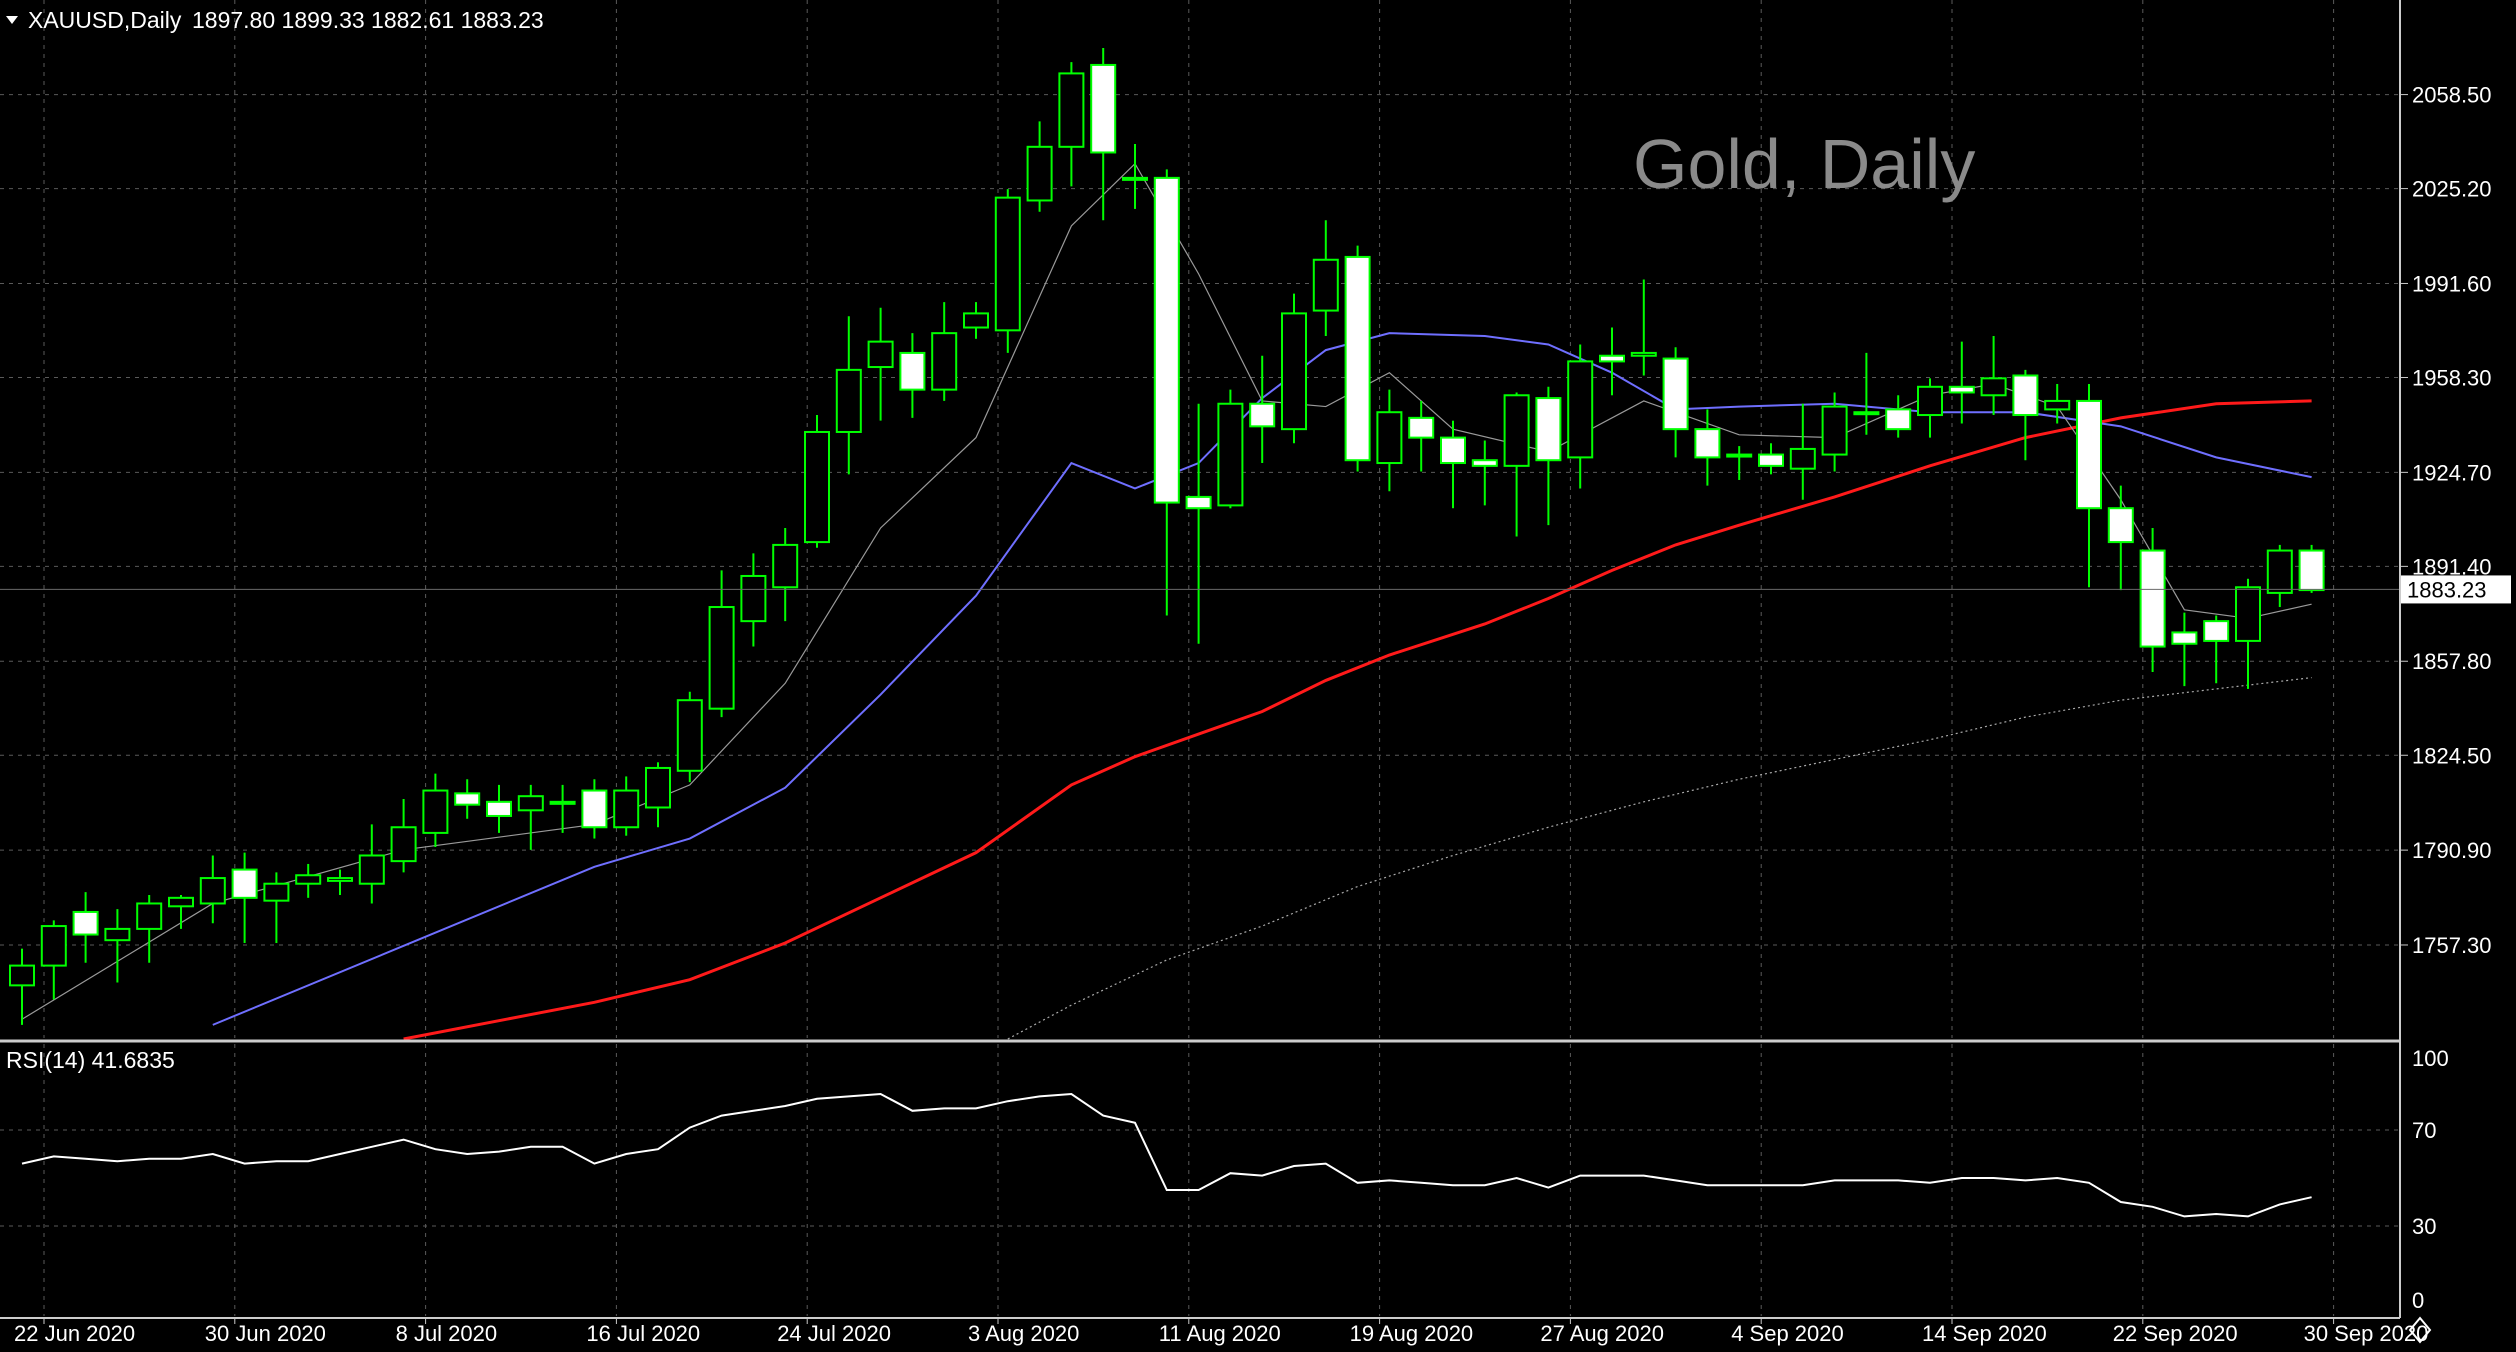 The width and height of the screenshot is (2516, 1352). I want to click on price-tick-label: 1857.80, so click(2452, 661).